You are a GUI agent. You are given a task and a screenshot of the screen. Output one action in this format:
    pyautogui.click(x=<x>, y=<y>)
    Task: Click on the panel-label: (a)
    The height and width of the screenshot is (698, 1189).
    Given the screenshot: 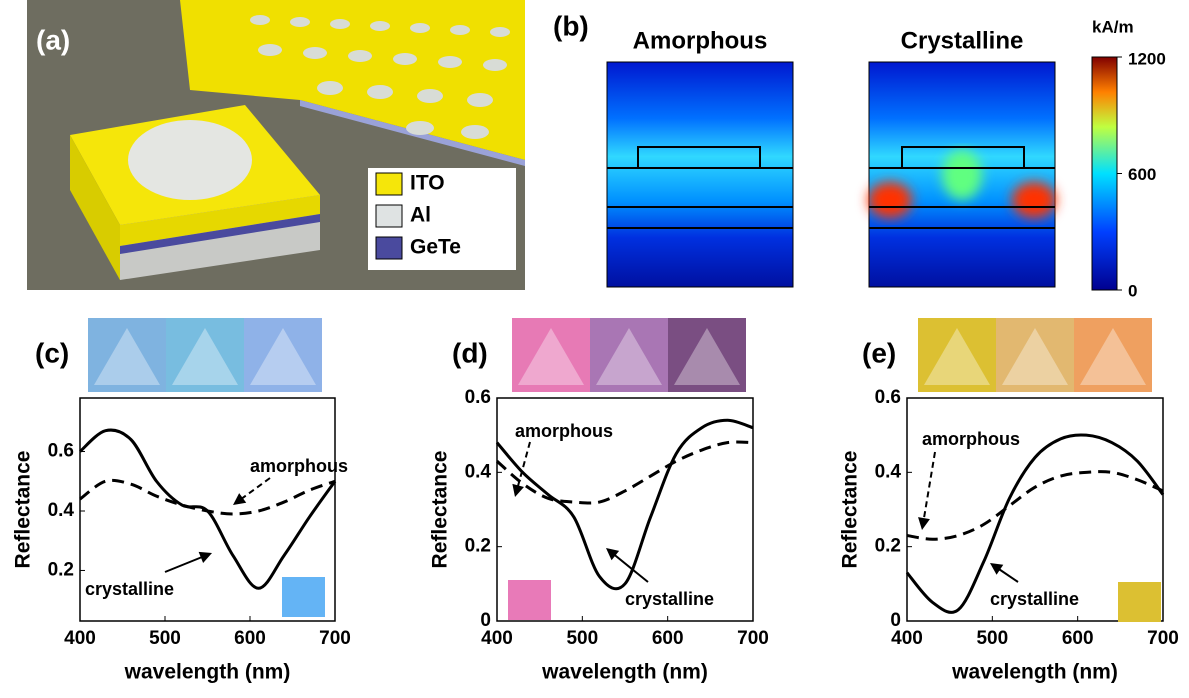 What is the action you would take?
    pyautogui.click(x=53, y=39)
    